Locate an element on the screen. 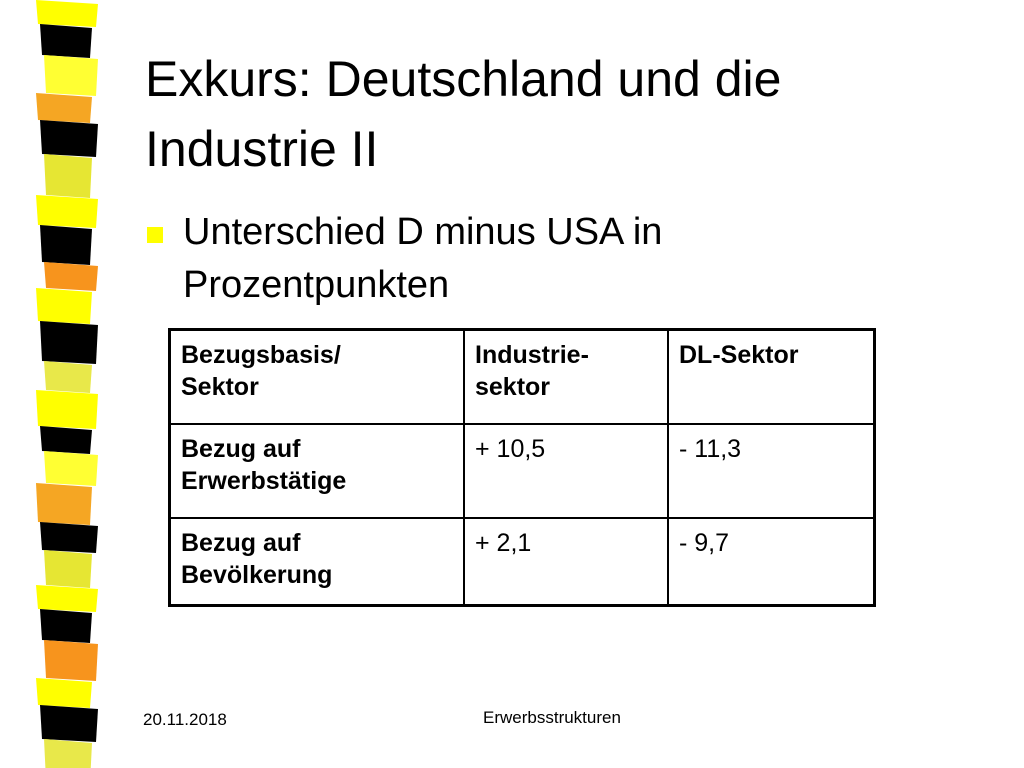 The width and height of the screenshot is (1024, 768). table-row: Bezug auf Bevölkerung + 2,1 - 9,7 is located at coordinates (522, 561).